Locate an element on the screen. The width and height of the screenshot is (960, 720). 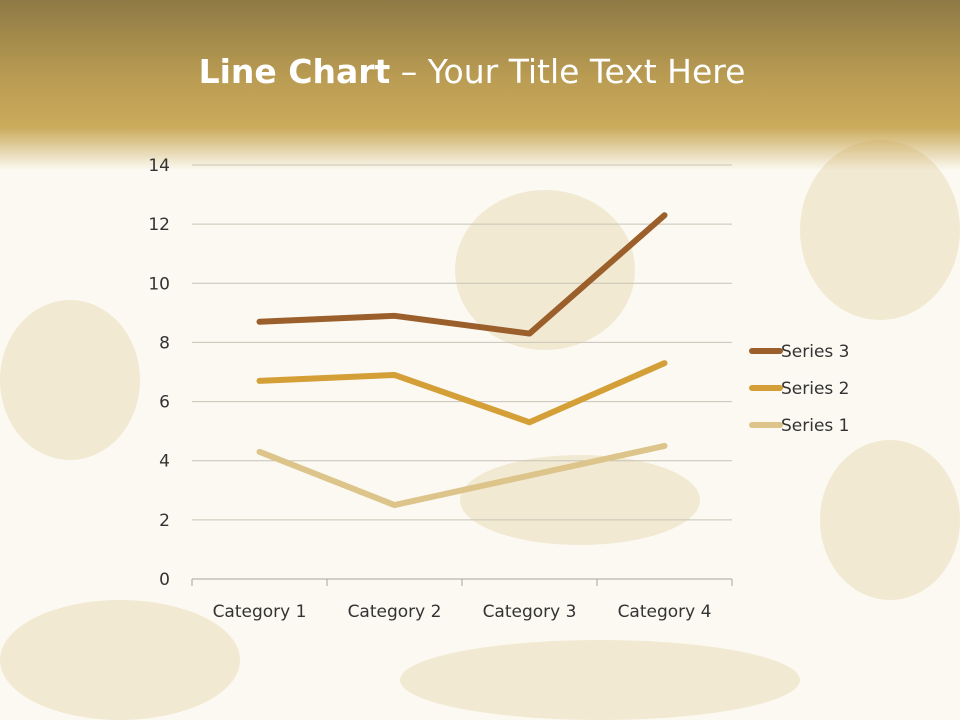
legend-label: Series 3 is located at coordinates (815, 352).